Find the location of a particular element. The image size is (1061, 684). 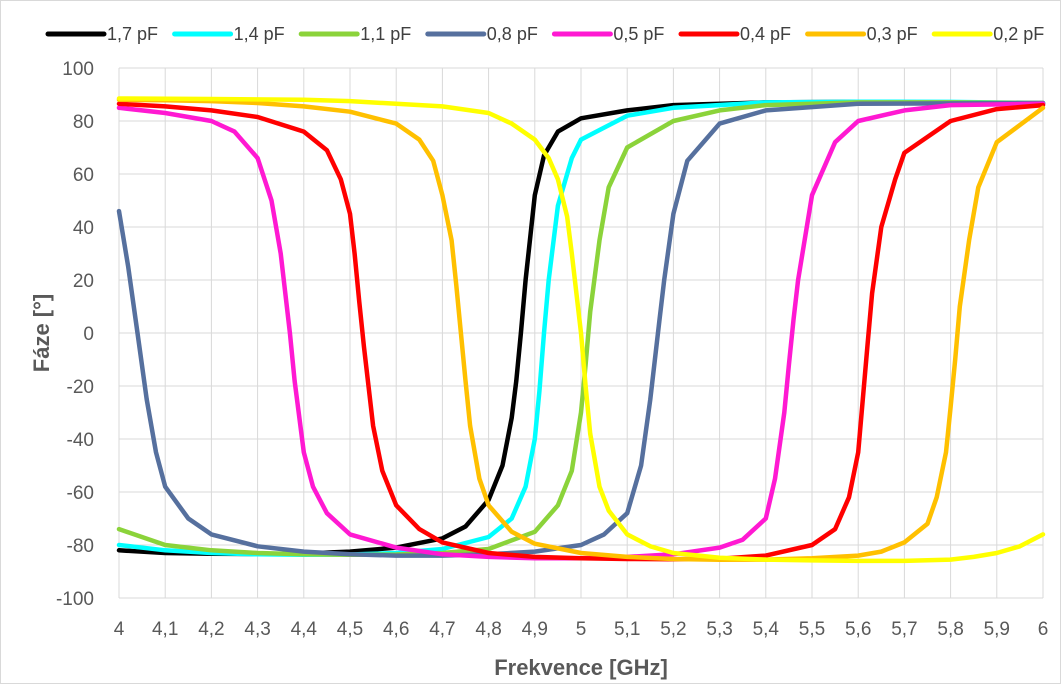

x-axis-title: Frekvence [GHz] is located at coordinates (581, 667).